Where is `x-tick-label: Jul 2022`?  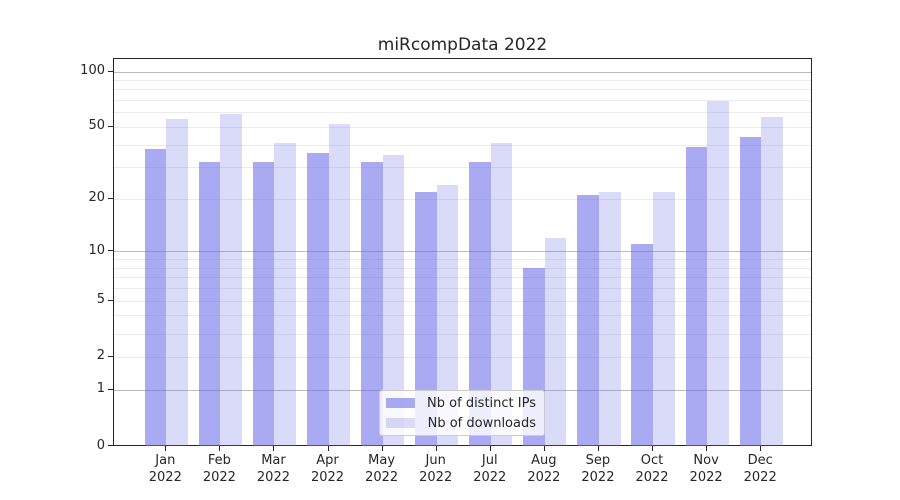 x-tick-label: Jul 2022 is located at coordinates (490, 469).